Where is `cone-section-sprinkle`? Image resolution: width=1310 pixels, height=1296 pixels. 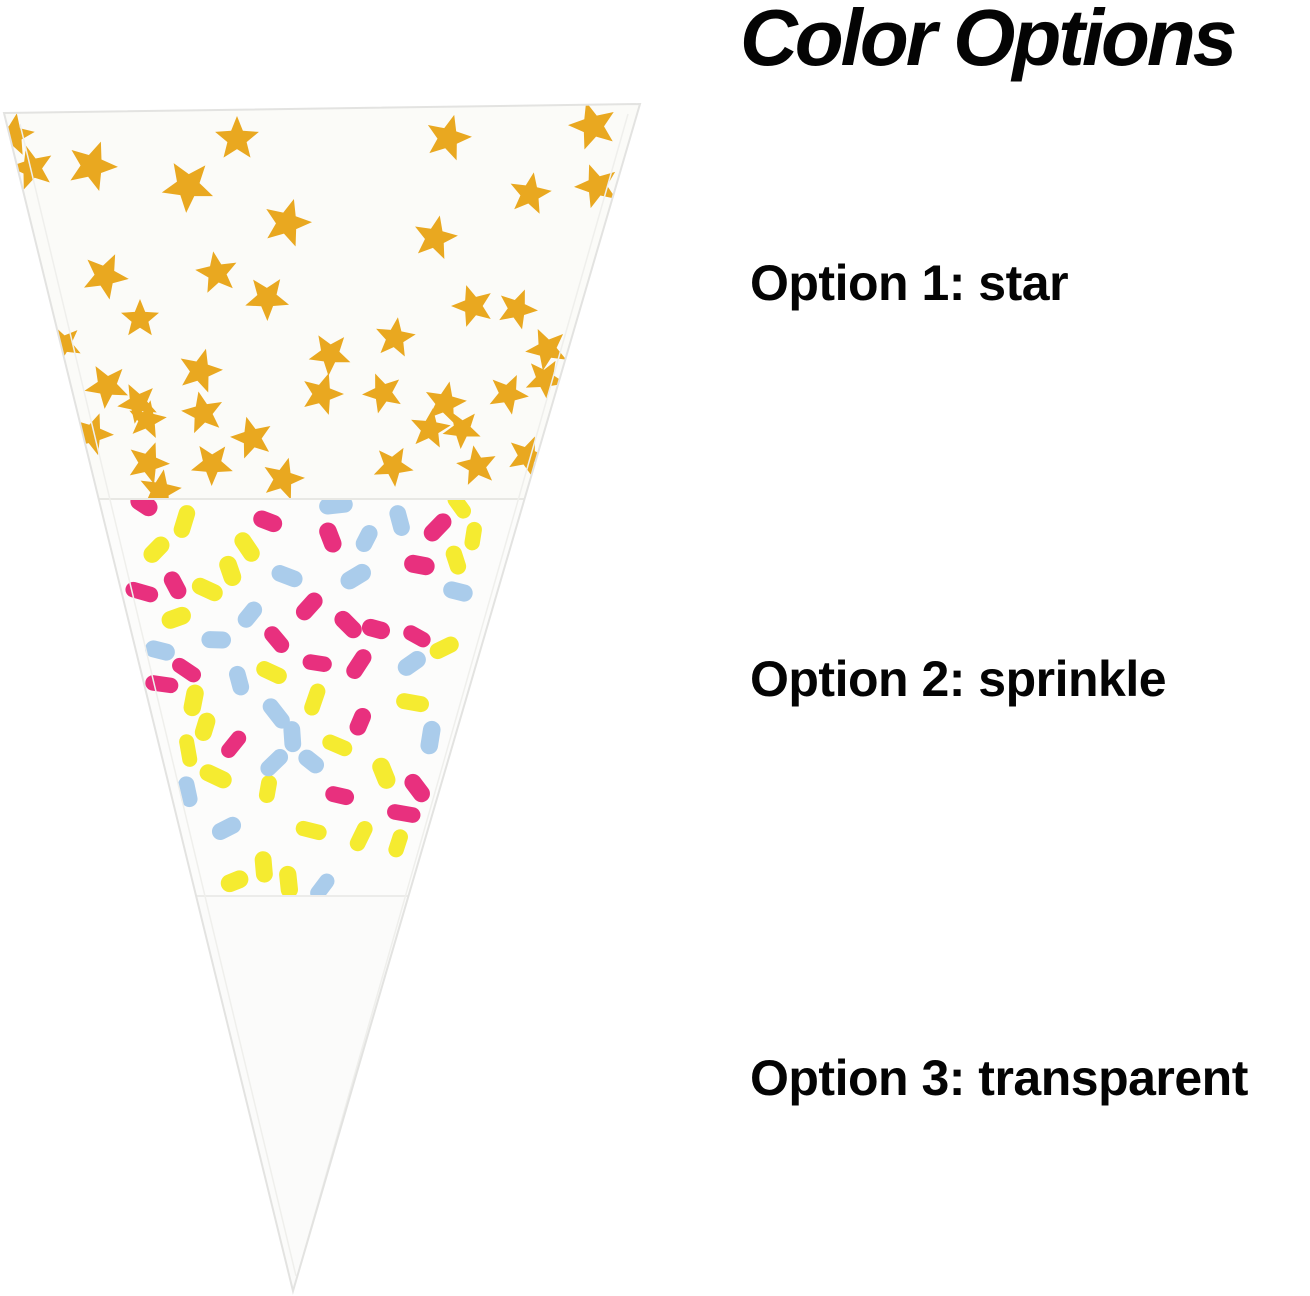
cone-section-sprinkle is located at coordinates (322, 698).